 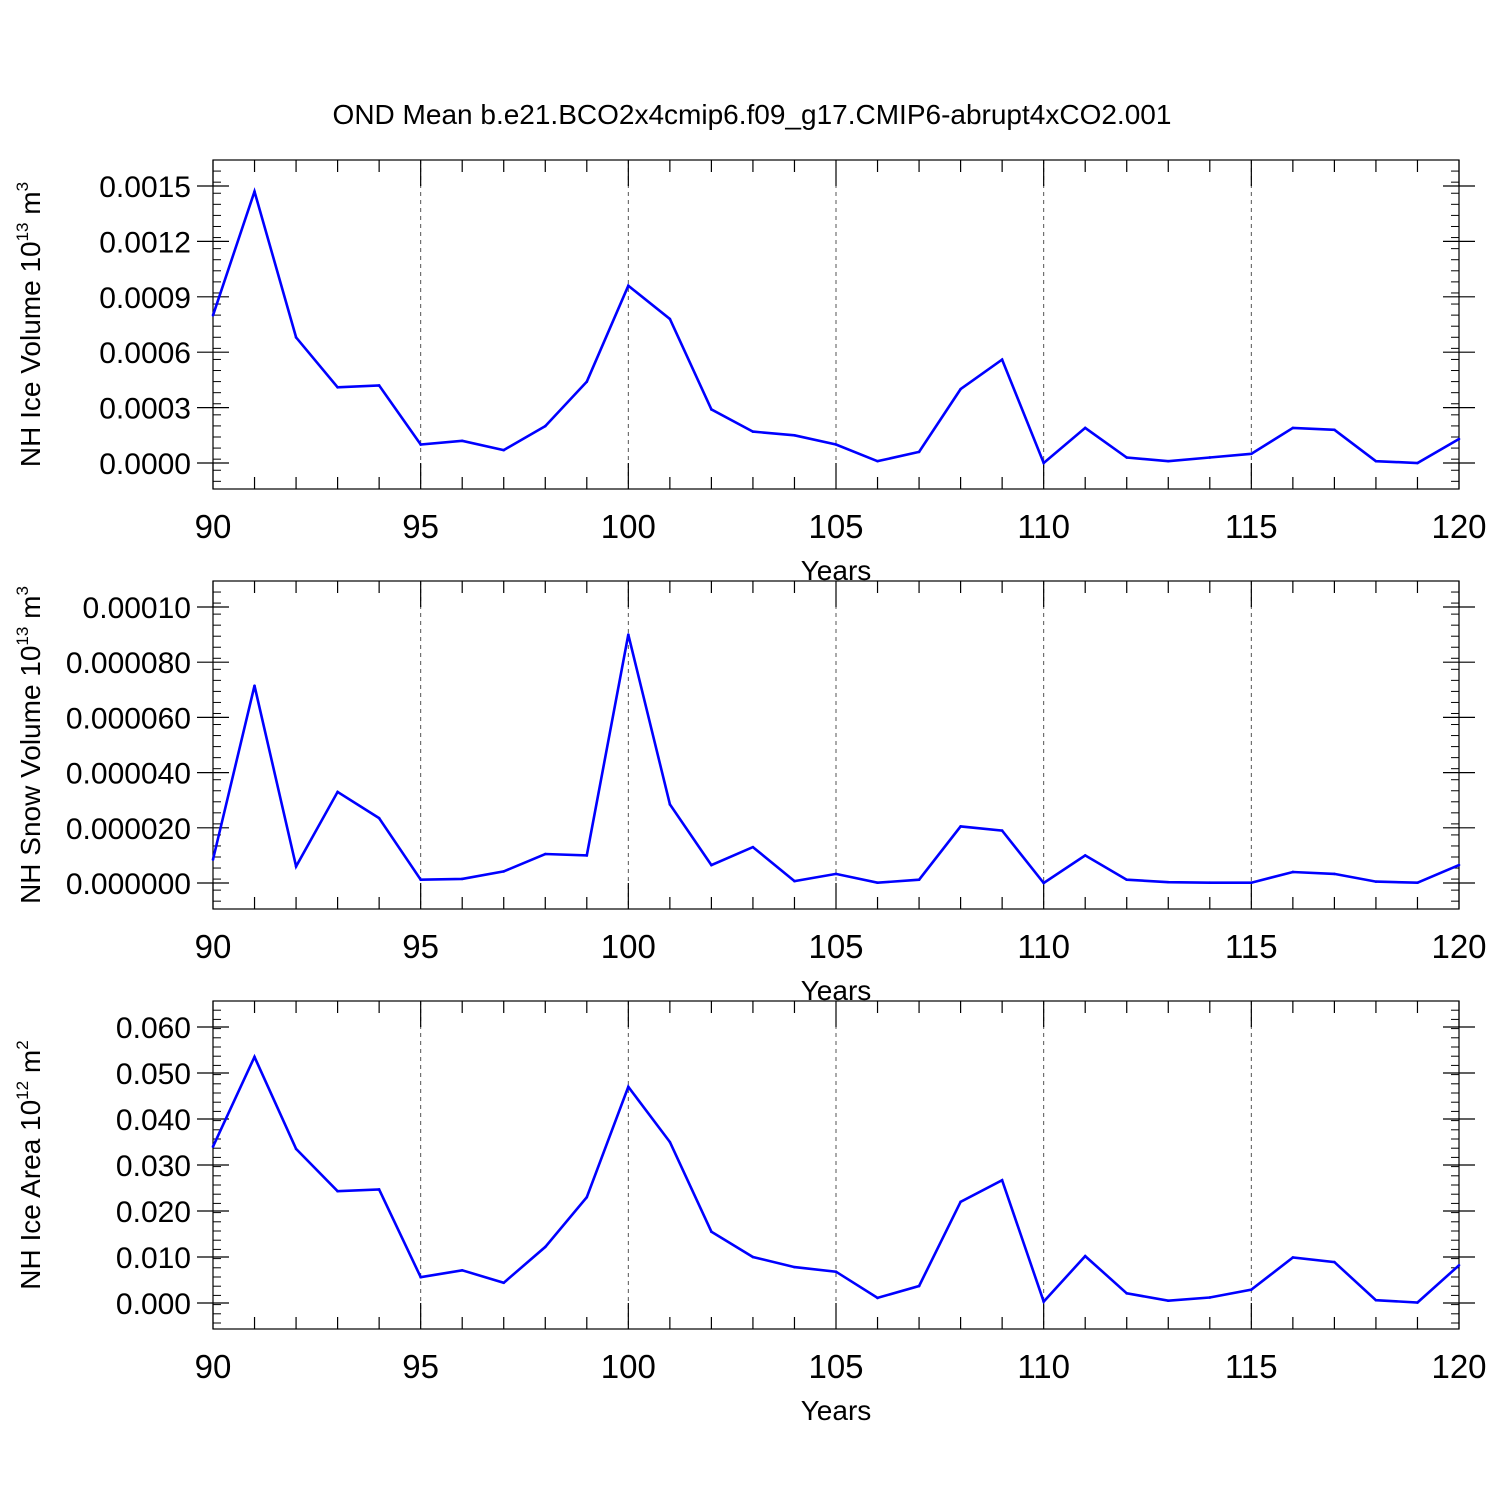 I want to click on y-tick-label: 0.020, so click(x=153, y=1212).